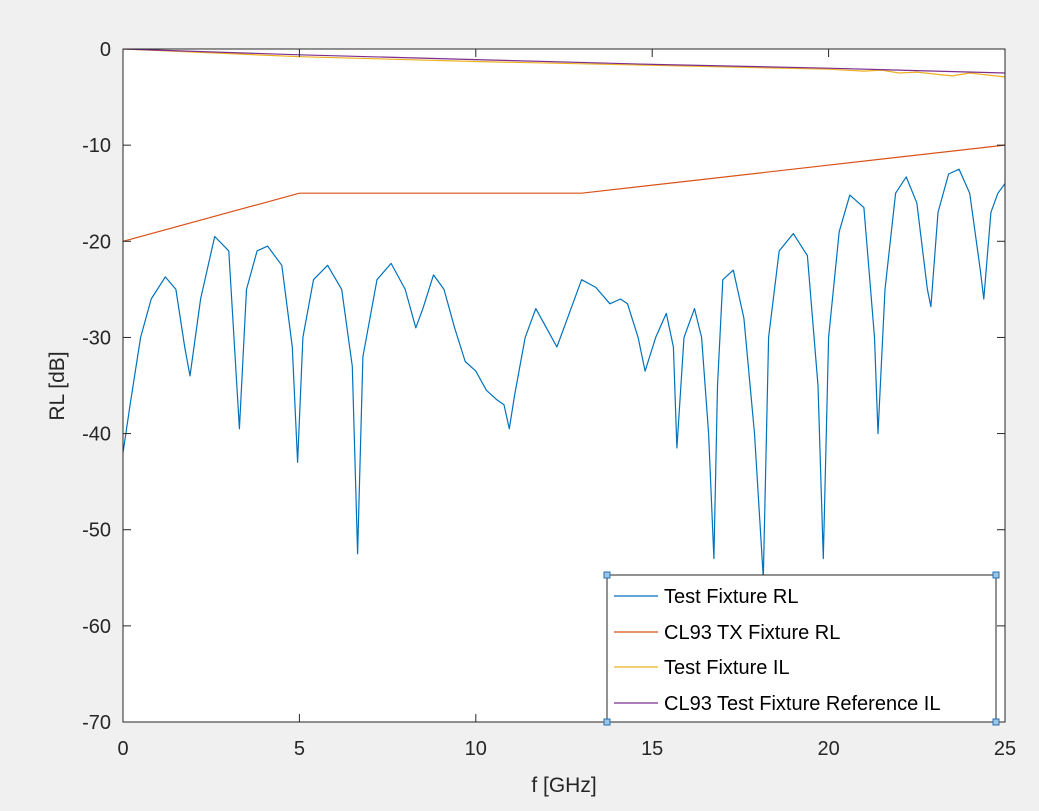 The height and width of the screenshot is (811, 1039). Describe the element at coordinates (563, 785) in the screenshot. I see `x-axis-label: f [GHz]` at that location.